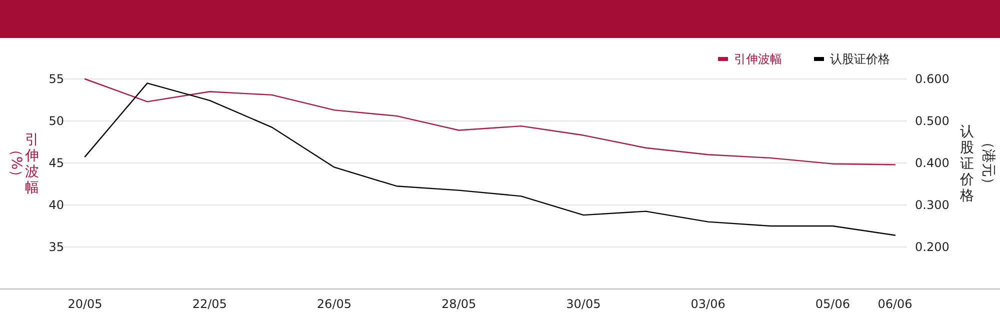 This screenshot has height=324, width=1000. I want to click on x-tick-label: 30/05, so click(583, 304).